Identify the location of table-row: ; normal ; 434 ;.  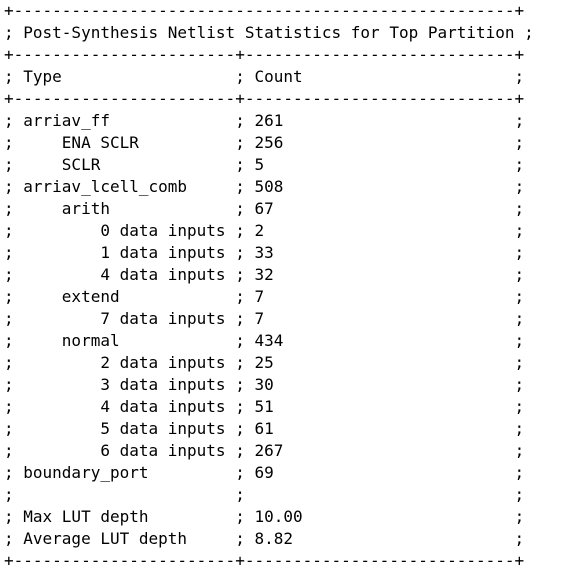
(264, 340).